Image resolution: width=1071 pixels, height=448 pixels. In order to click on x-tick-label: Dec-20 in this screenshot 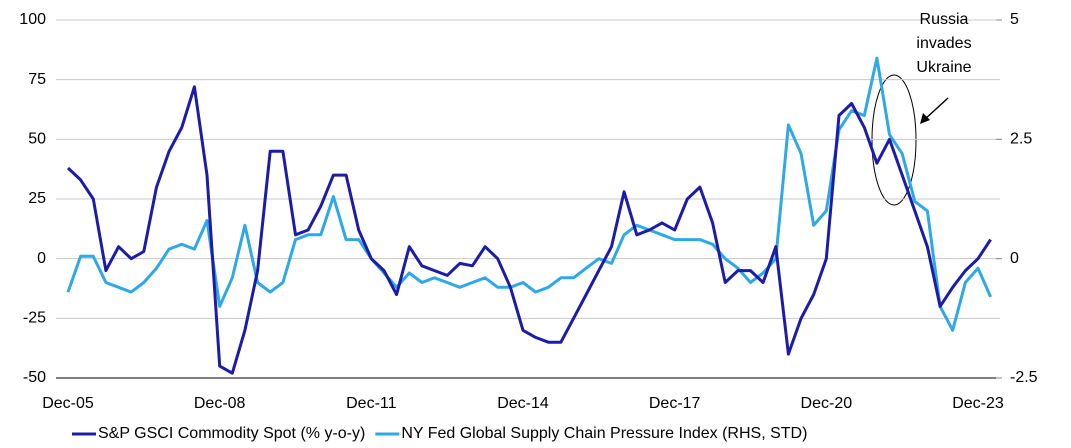, I will do `click(827, 403)`.